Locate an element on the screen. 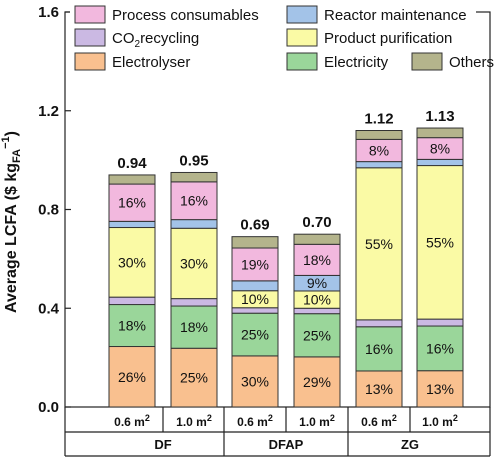 The width and height of the screenshot is (500, 457). legend-label: Electrolyser is located at coordinates (151, 62).